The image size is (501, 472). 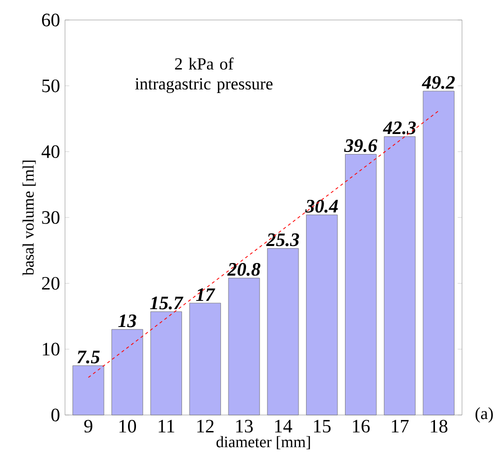 I want to click on data-label: 25.3, so click(x=283, y=239).